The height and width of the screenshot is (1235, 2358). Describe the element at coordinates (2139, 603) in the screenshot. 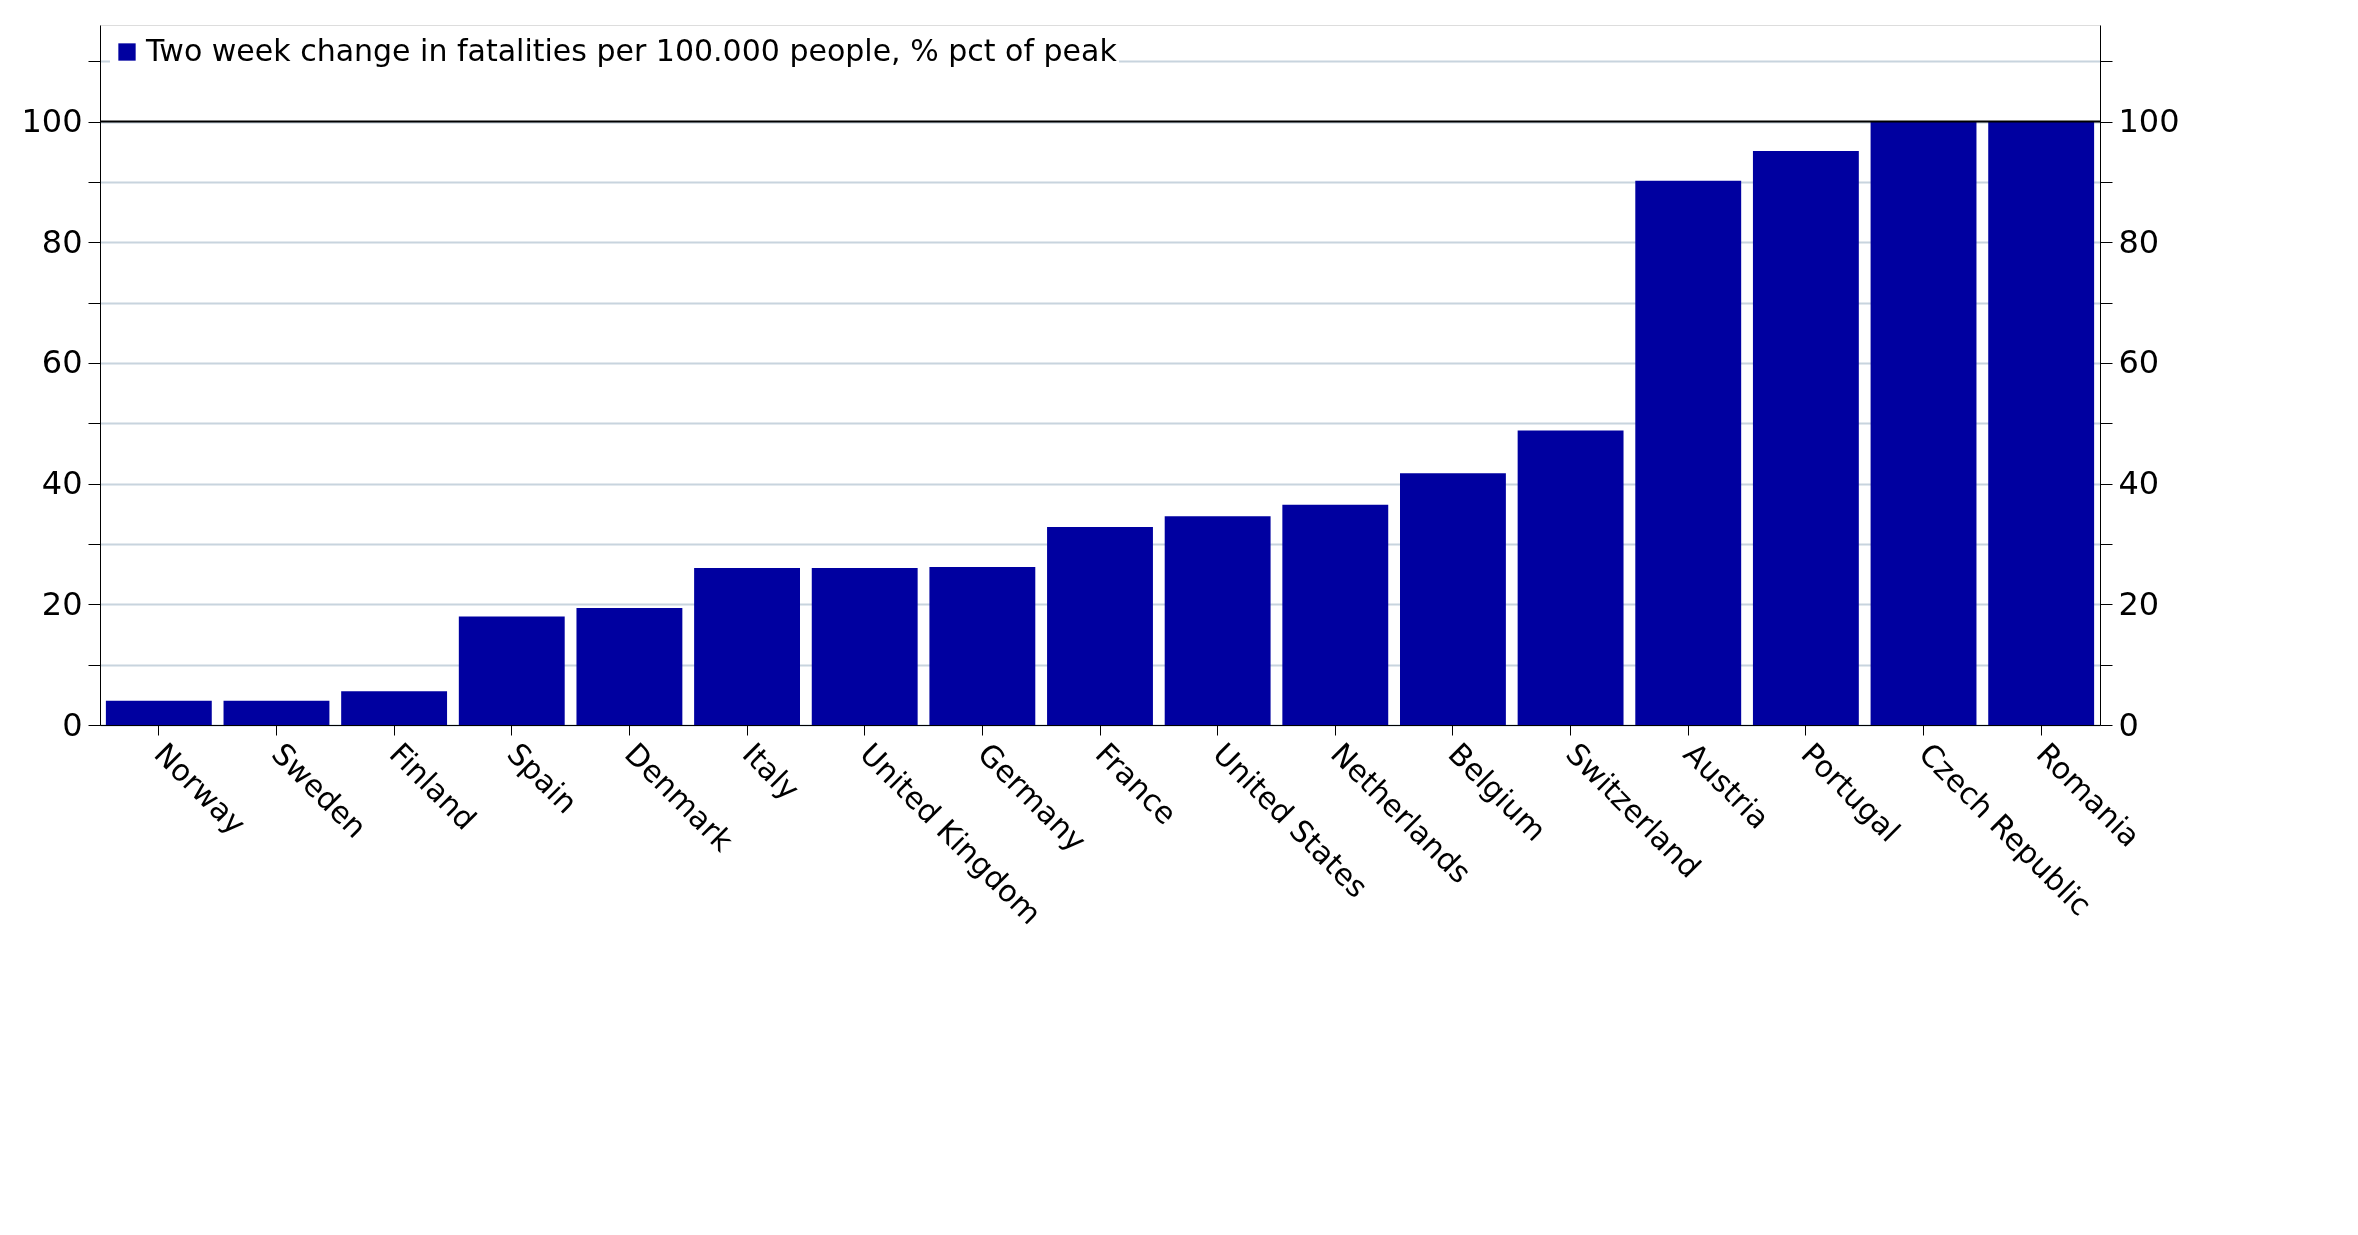

I see `y2-tick-label: 20` at that location.